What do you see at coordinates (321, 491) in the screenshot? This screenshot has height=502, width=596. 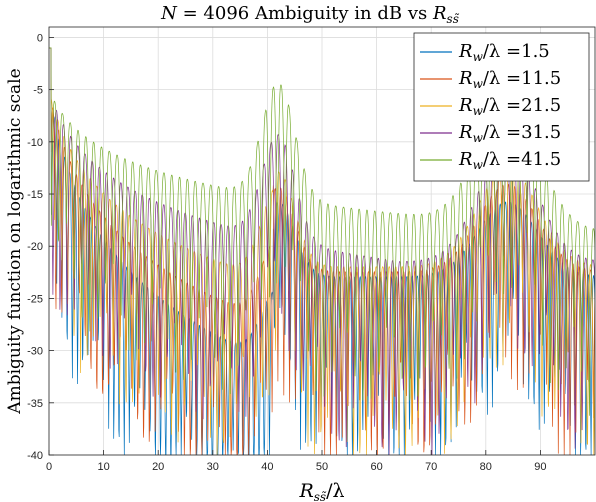 I see `x-axis-label: Rss̃/λ` at bounding box center [321, 491].